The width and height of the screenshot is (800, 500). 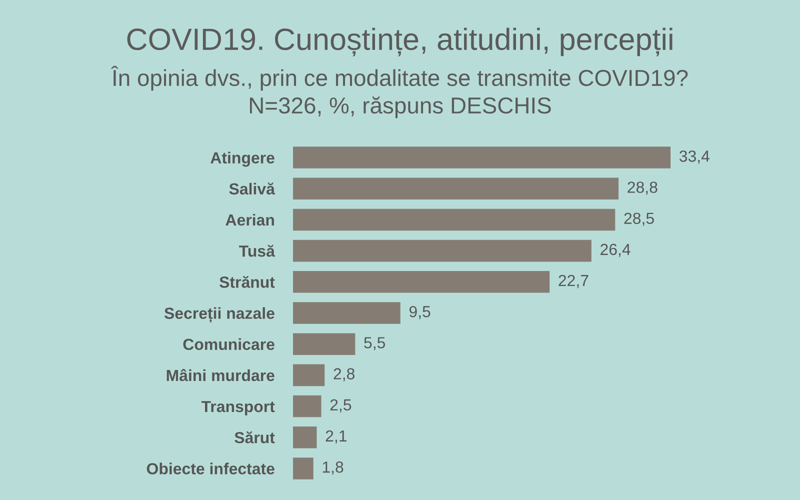 I want to click on chart-title: COVID19. Cunoștințe, atitudini, percepții, so click(x=399, y=42).